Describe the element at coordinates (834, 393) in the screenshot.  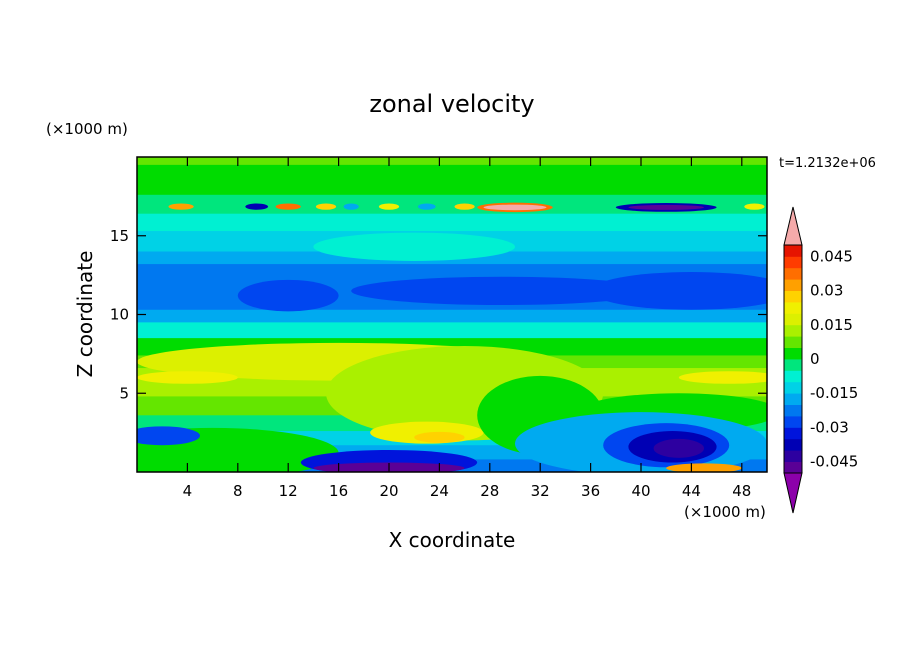
I see `colorbar-label: -0.015` at that location.